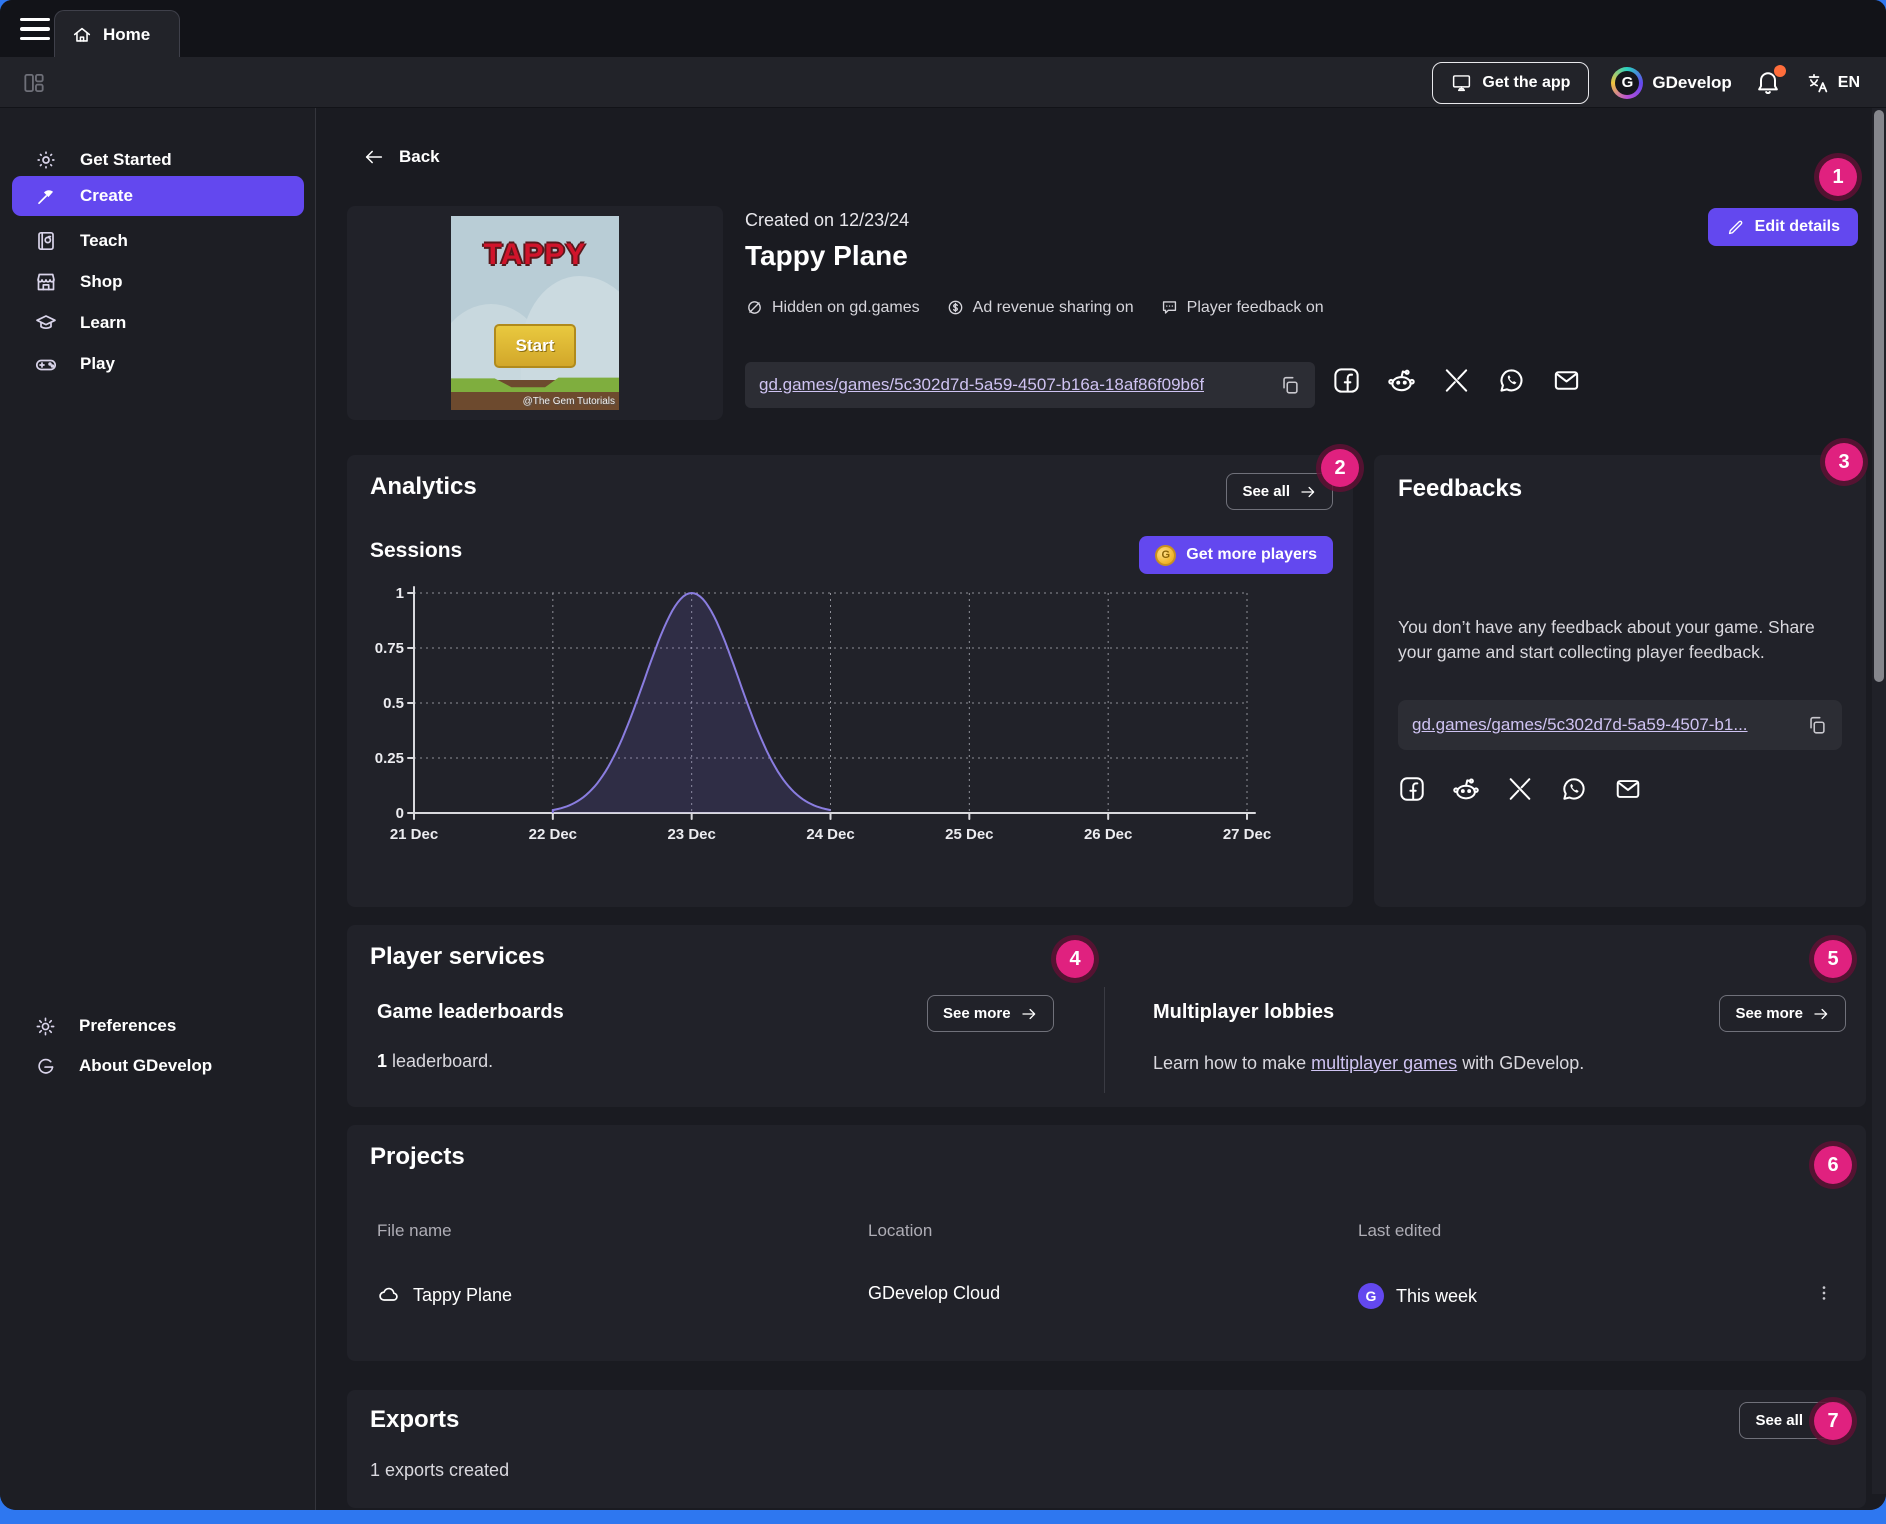  What do you see at coordinates (416, 550) in the screenshot?
I see `sessions-subtitle: Sessions` at bounding box center [416, 550].